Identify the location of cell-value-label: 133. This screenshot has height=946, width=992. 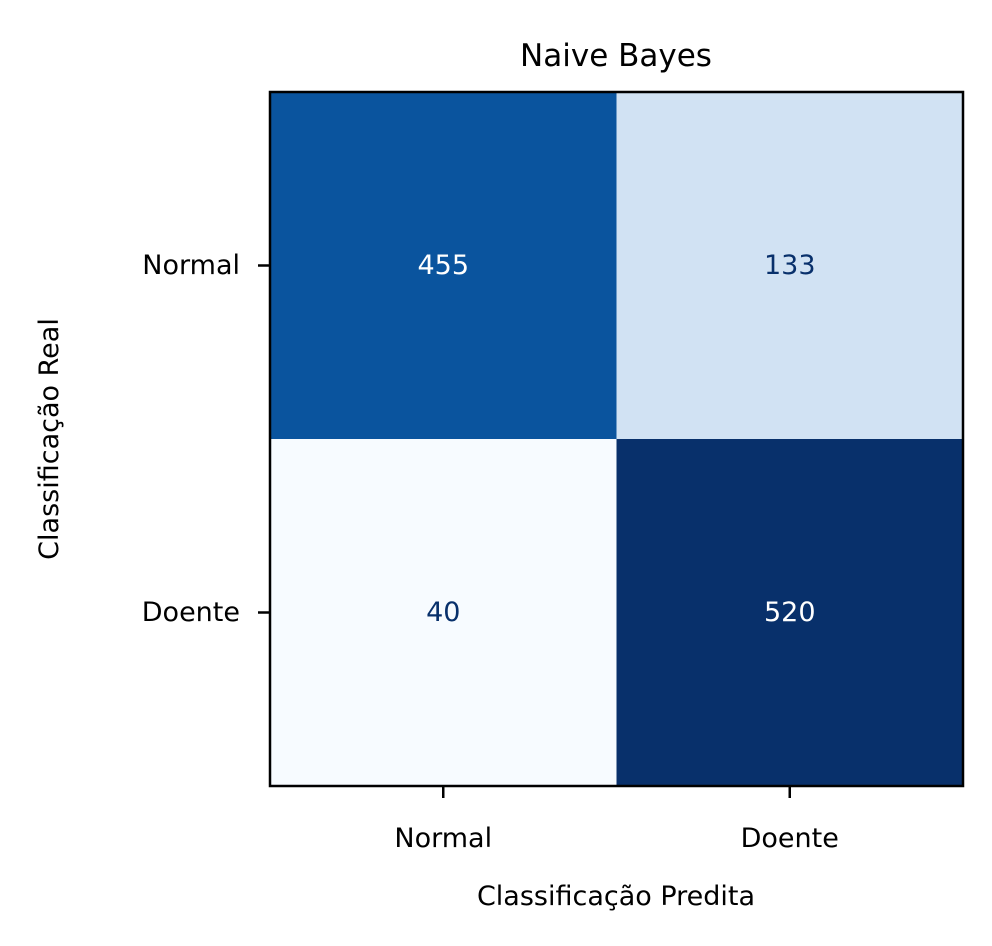
(790, 265).